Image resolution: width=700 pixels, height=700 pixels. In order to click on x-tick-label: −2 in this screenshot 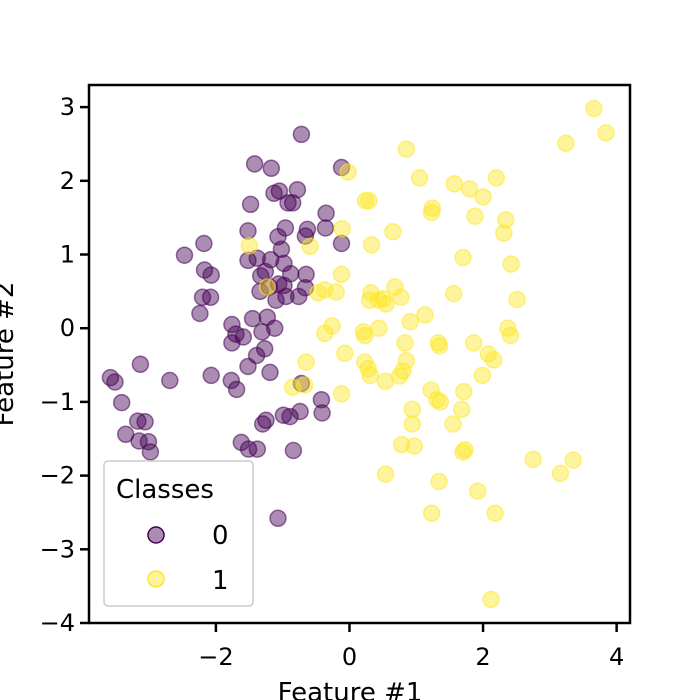, I will do `click(215, 657)`.